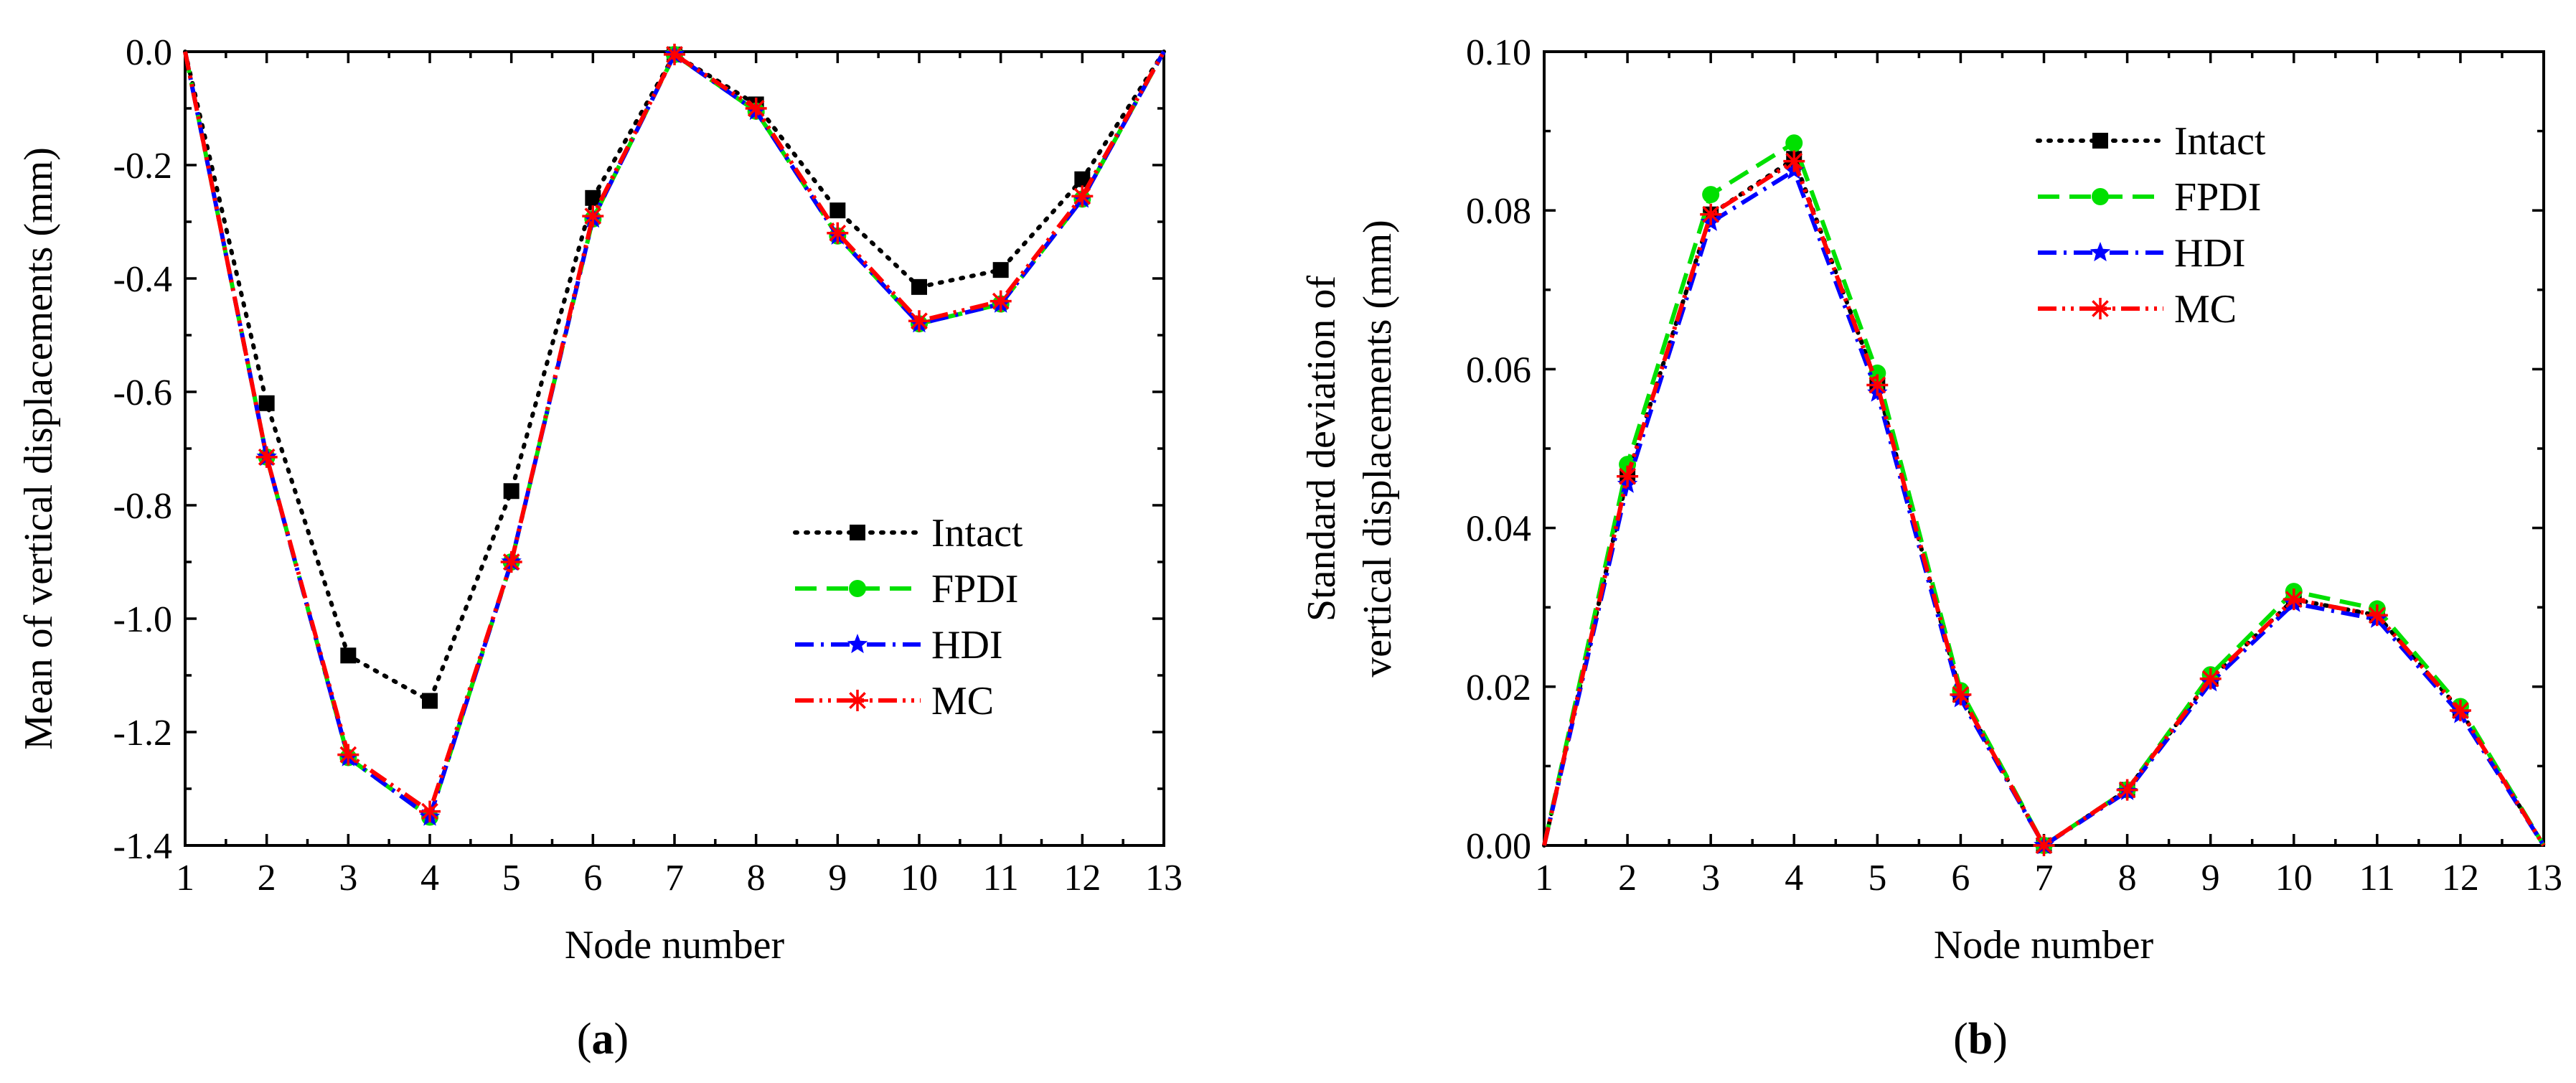  I want to click on panel-a-xtick-label: 4, so click(429, 878).